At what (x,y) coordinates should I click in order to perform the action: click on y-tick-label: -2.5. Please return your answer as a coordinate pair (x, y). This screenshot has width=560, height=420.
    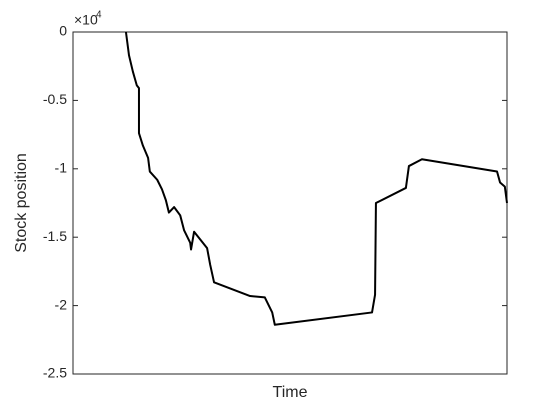
    Looking at the image, I should click on (55, 373).